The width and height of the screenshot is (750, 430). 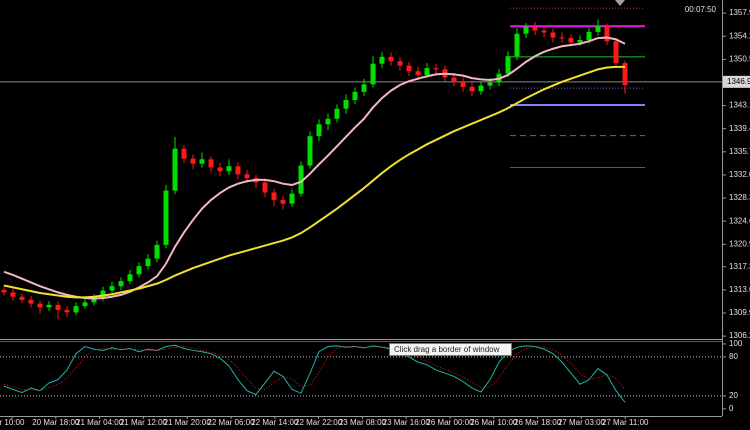 What do you see at coordinates (739, 151) in the screenshot?
I see `y-tick-label: 1335.7` at bounding box center [739, 151].